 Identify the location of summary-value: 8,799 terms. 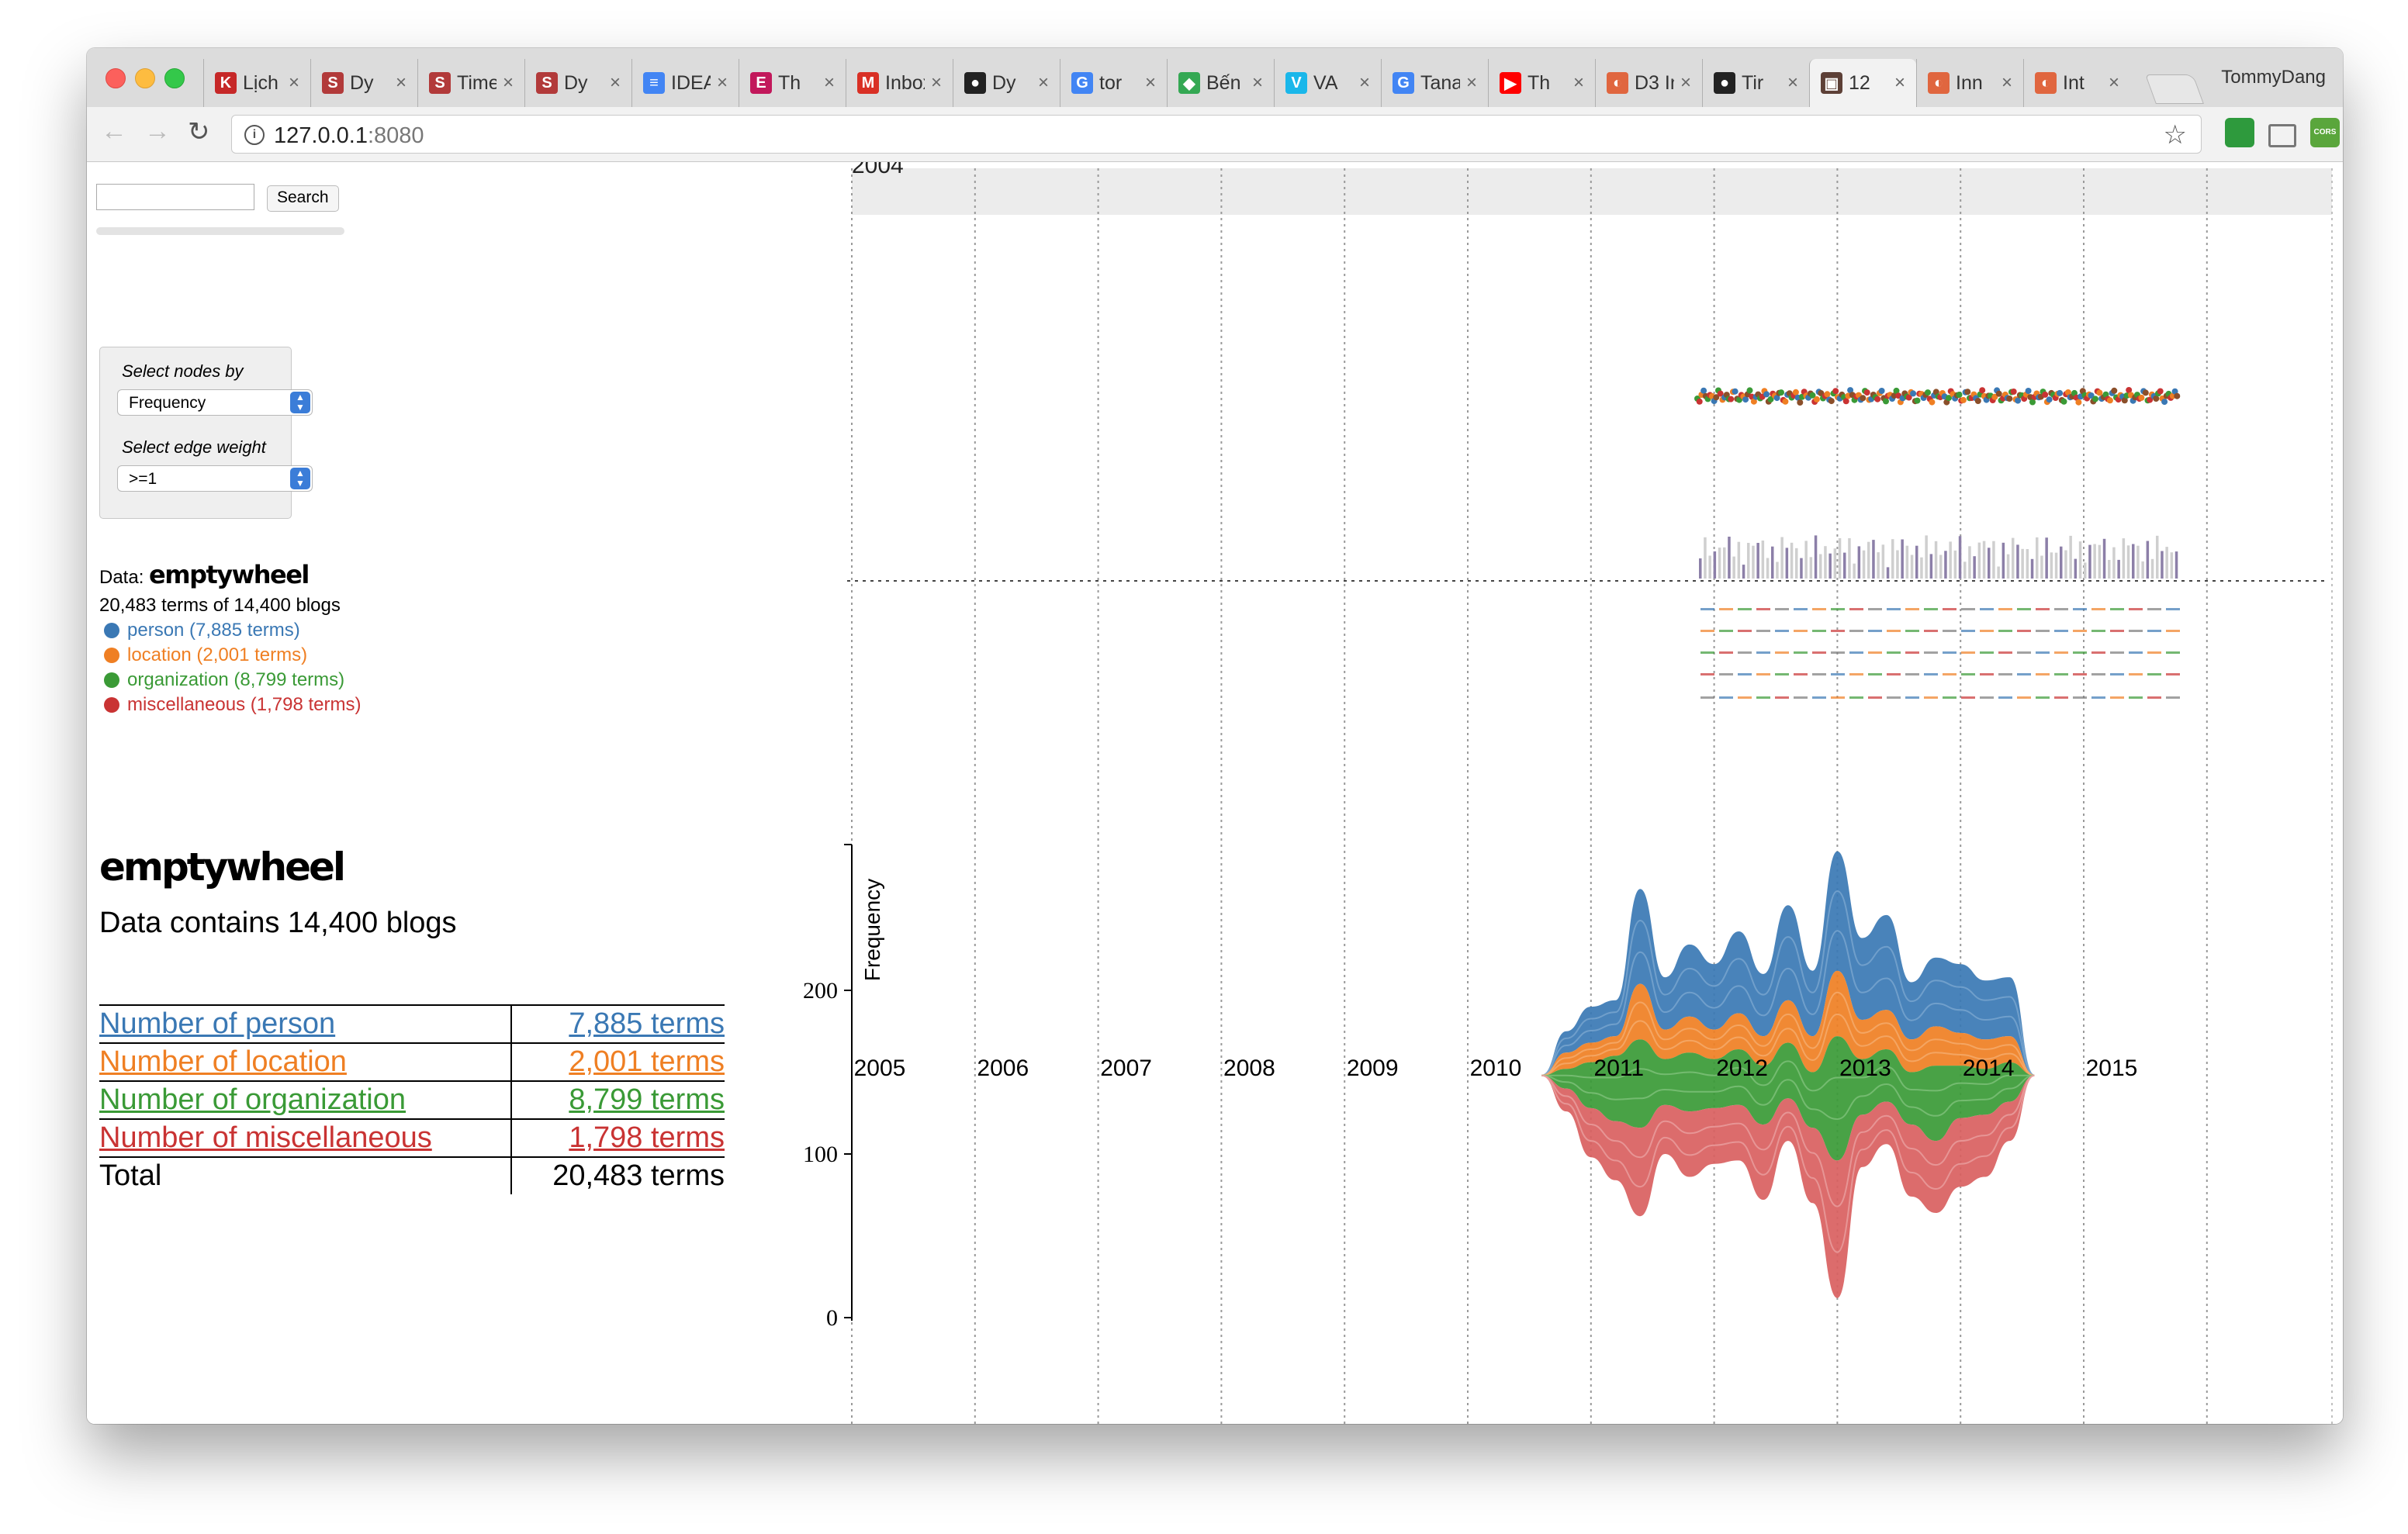
(617, 1099).